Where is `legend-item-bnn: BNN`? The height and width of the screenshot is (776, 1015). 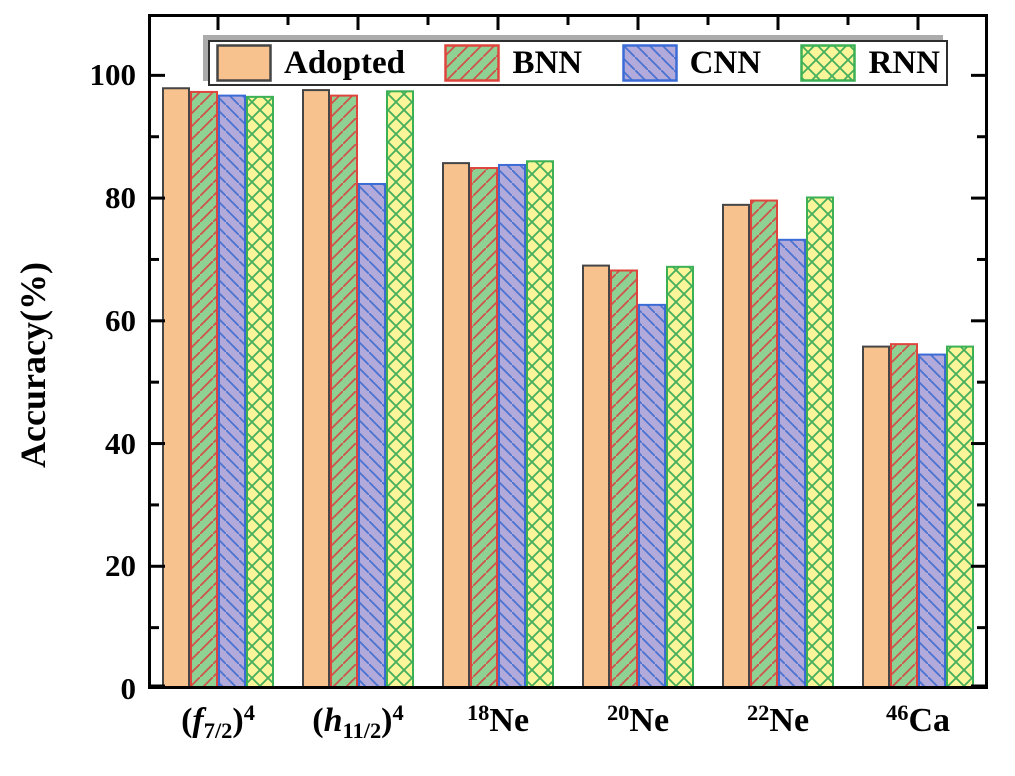
legend-item-bnn: BNN is located at coordinates (513, 63).